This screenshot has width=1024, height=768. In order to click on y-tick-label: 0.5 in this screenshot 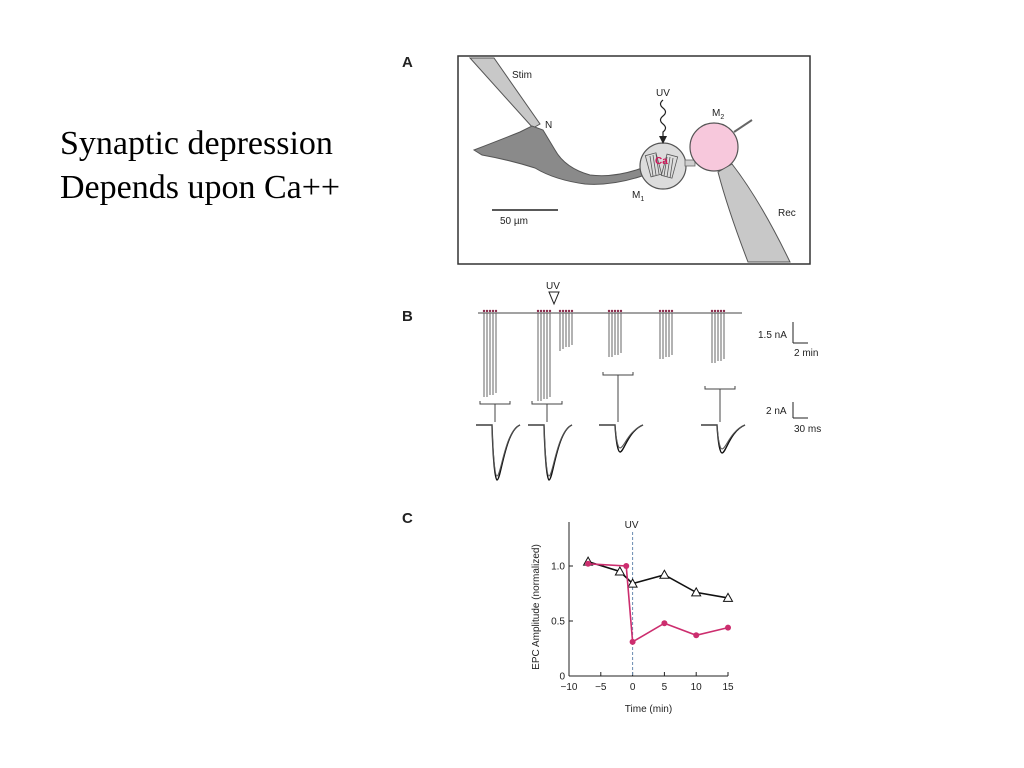, I will do `click(558, 622)`.